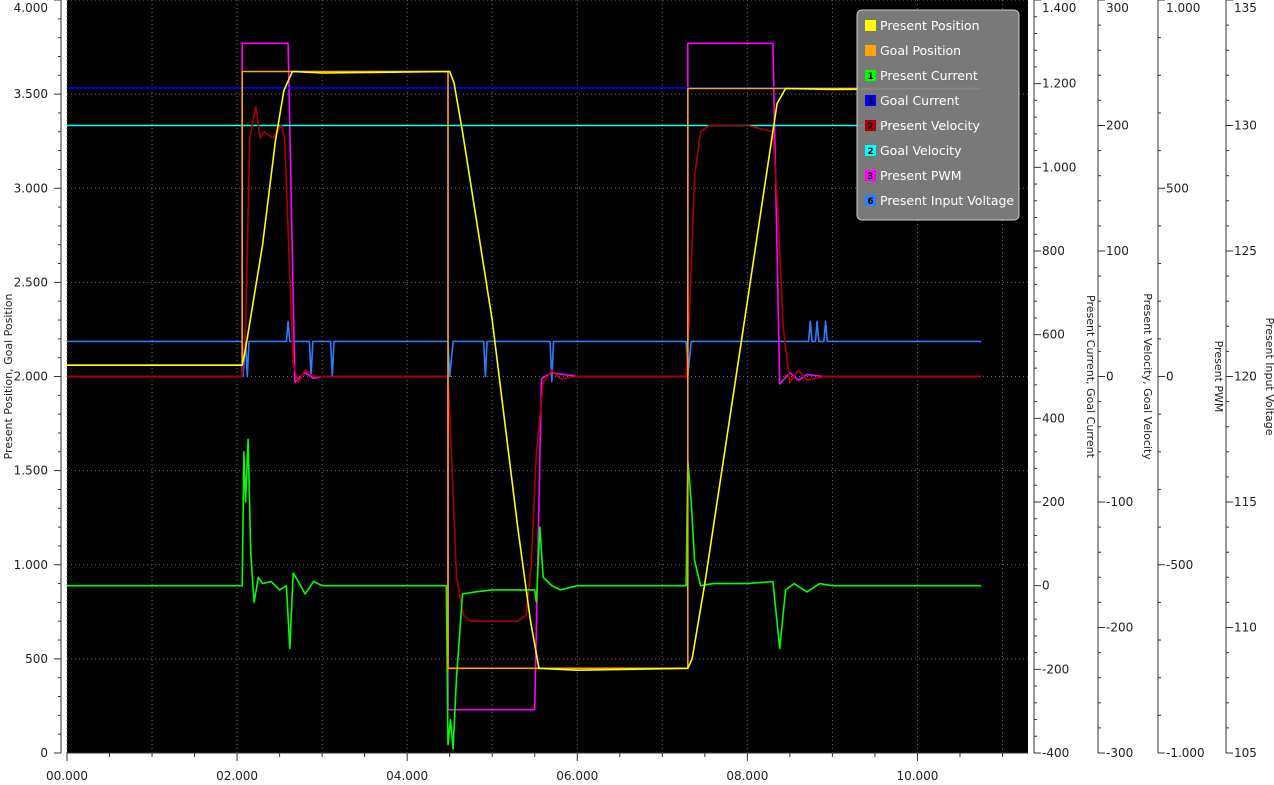 The image size is (1274, 785). Describe the element at coordinates (31, 282) in the screenshot. I see `y-tick-label-pos: 2.500` at that location.